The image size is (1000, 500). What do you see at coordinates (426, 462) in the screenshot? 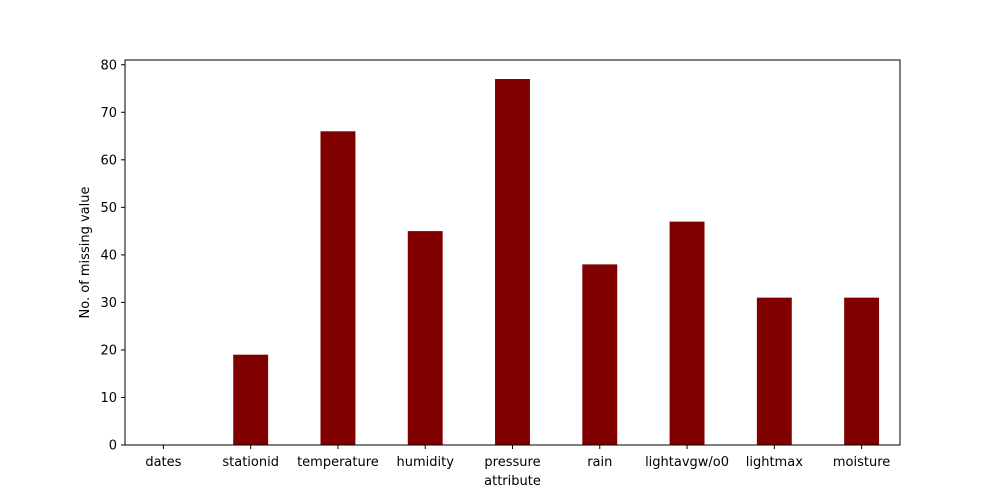
I see `x-tick-label: humidity` at bounding box center [426, 462].